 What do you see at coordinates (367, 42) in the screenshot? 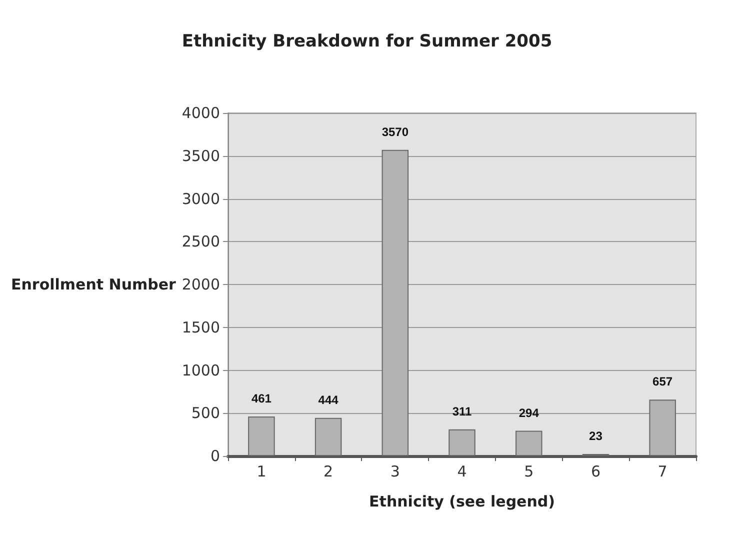
I see `chart-title: Ethnicity Breakdown for Summer 2005` at bounding box center [367, 42].